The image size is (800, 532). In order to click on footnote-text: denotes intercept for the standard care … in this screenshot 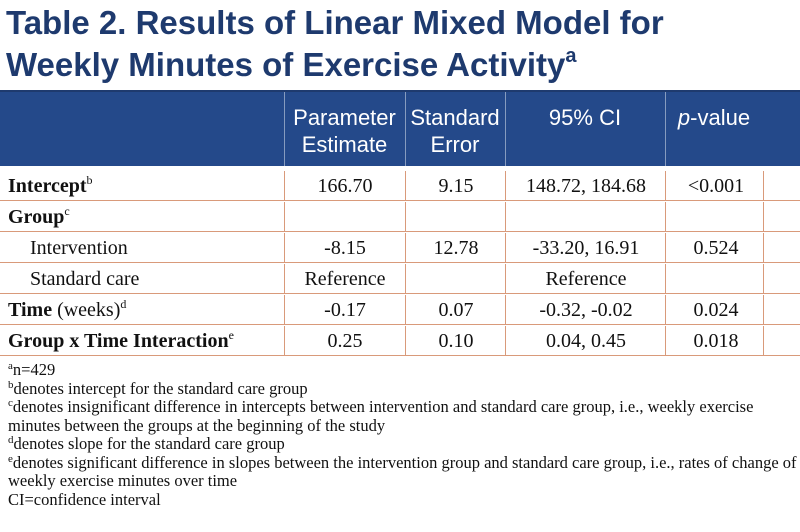, I will do `click(160, 388)`.